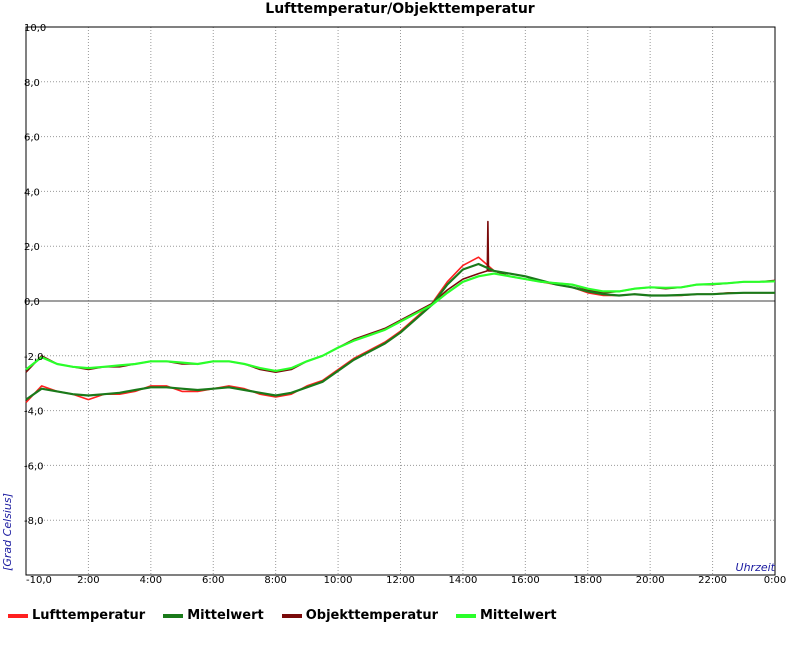 The height and width of the screenshot is (650, 800). I want to click on y-tick-label: -2,0, so click(34, 357).